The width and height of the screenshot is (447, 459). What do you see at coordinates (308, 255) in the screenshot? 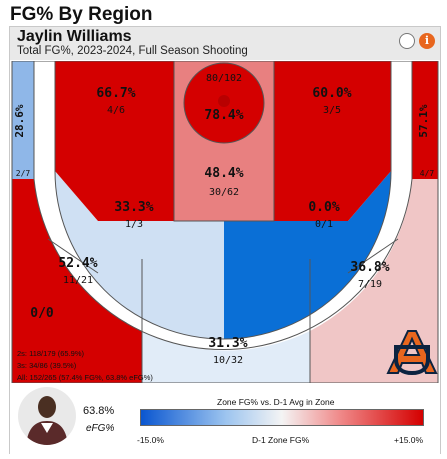
I see `zone-right-mid-two` at bounding box center [308, 255].